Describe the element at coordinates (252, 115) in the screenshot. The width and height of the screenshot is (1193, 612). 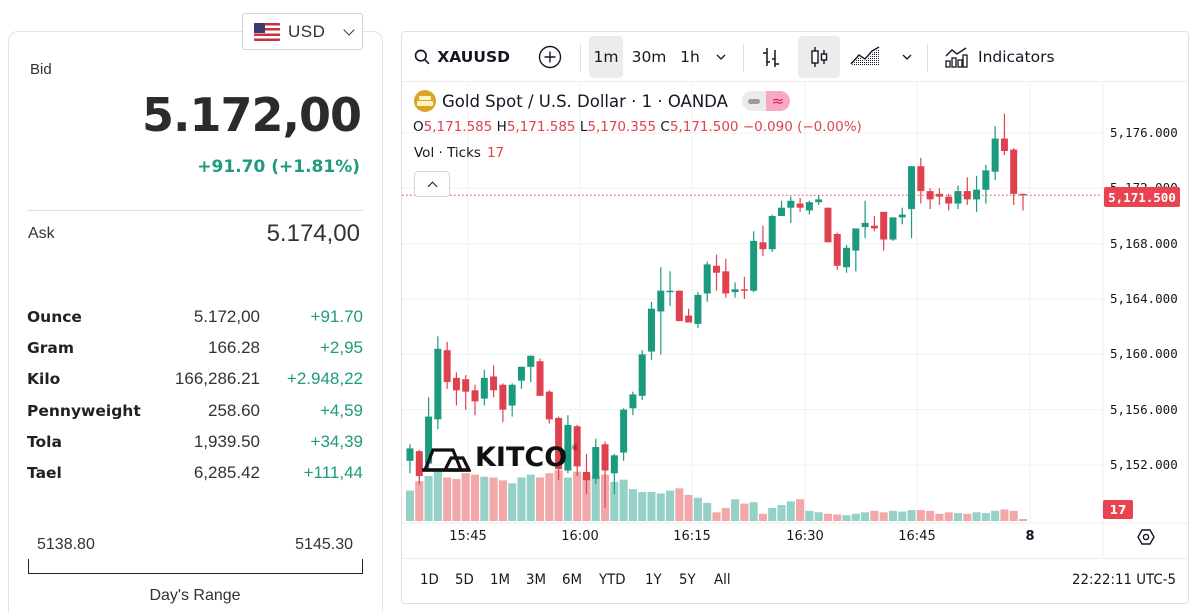
I see `bid-value: 5.172,00` at that location.